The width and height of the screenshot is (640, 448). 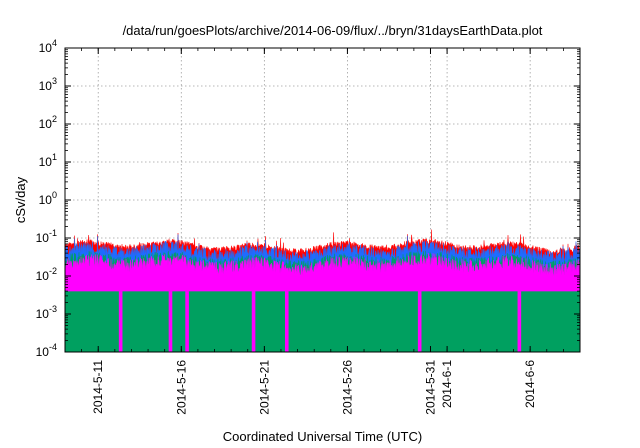 I want to click on y-tick-label: 10⁻⁴, so click(x=46, y=350).